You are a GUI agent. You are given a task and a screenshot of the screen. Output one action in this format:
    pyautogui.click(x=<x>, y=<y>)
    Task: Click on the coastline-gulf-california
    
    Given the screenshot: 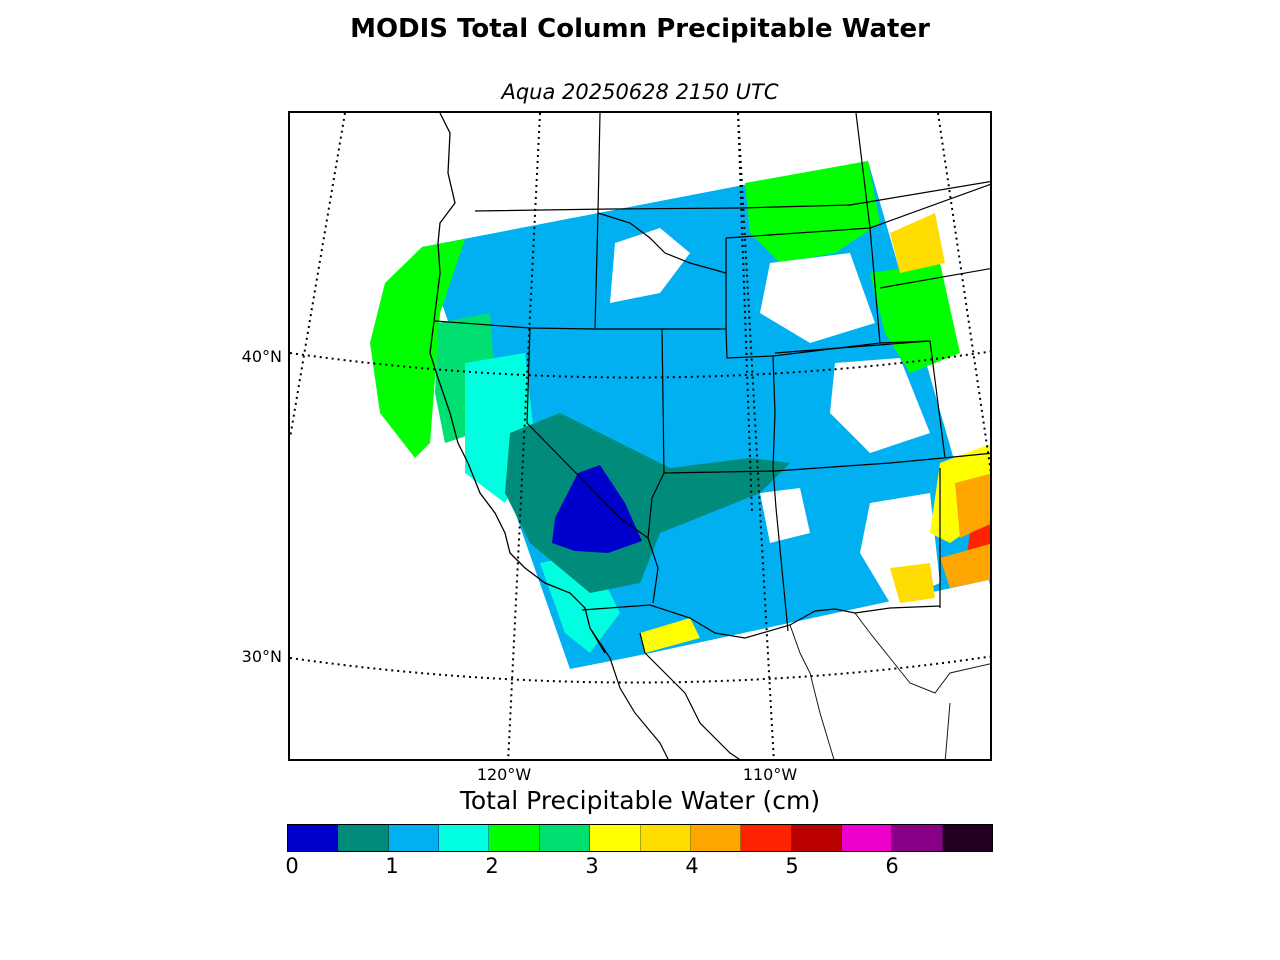 What is the action you would take?
    pyautogui.click(x=690, y=695)
    